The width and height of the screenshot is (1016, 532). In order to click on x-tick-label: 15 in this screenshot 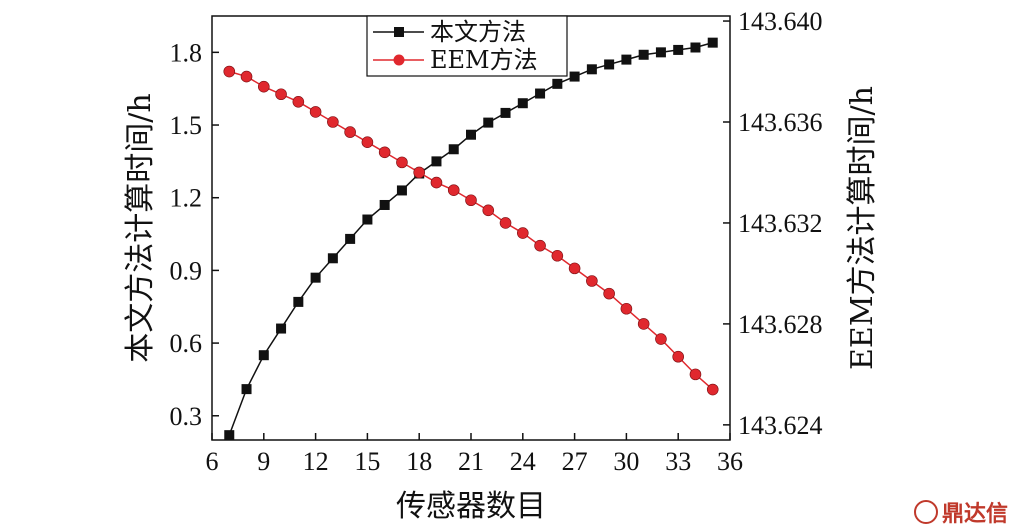, I will do `click(367, 461)`.